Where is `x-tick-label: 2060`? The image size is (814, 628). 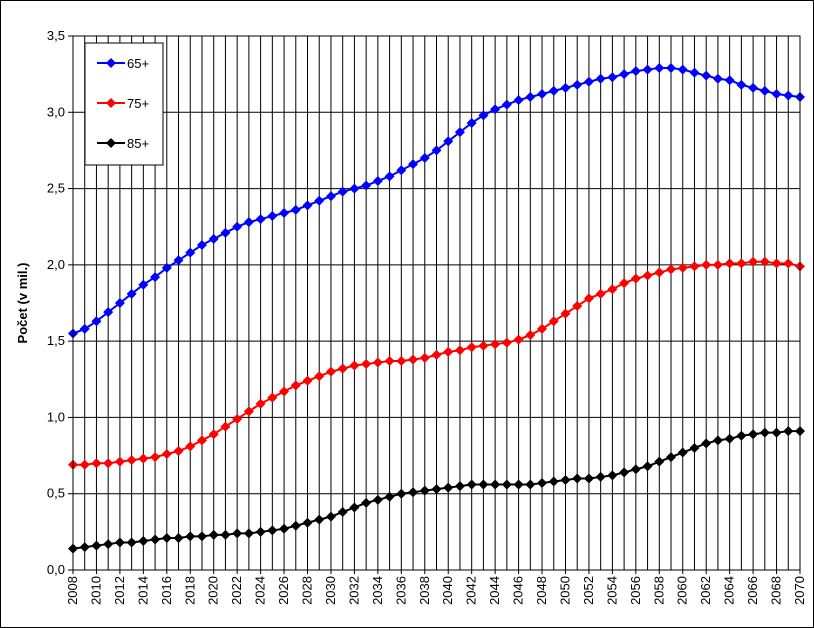
x-tick-label: 2060 is located at coordinates (682, 590).